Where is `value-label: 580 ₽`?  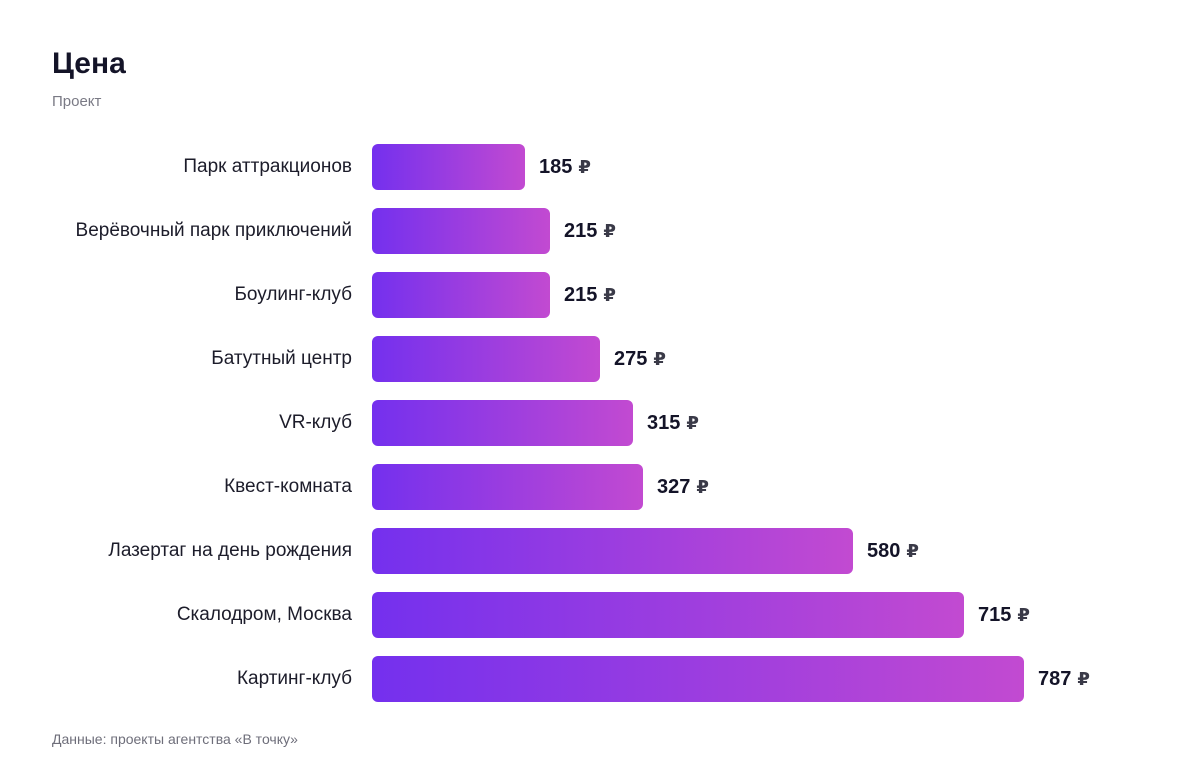
value-label: 580 ₽ is located at coordinates (893, 551).